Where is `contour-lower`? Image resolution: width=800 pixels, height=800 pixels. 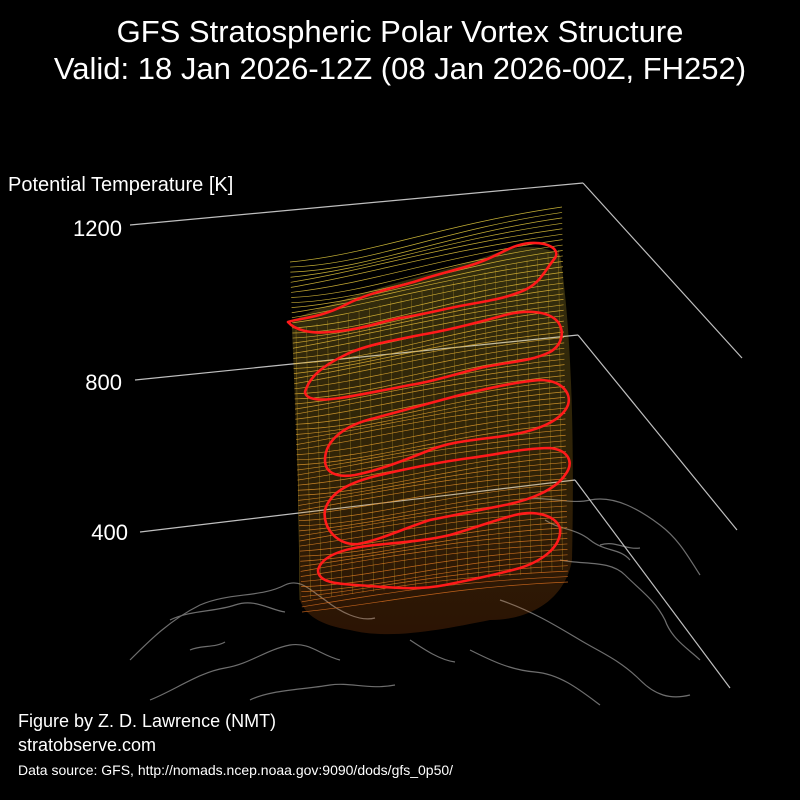 contour-lower is located at coordinates (447, 496).